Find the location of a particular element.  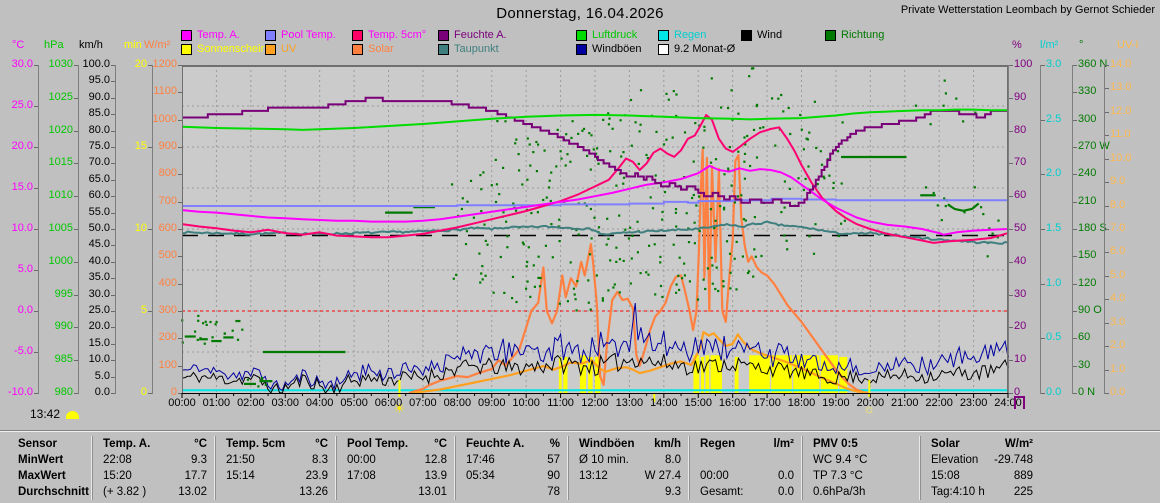

stats-cell: 13.01 is located at coordinates (432, 492).